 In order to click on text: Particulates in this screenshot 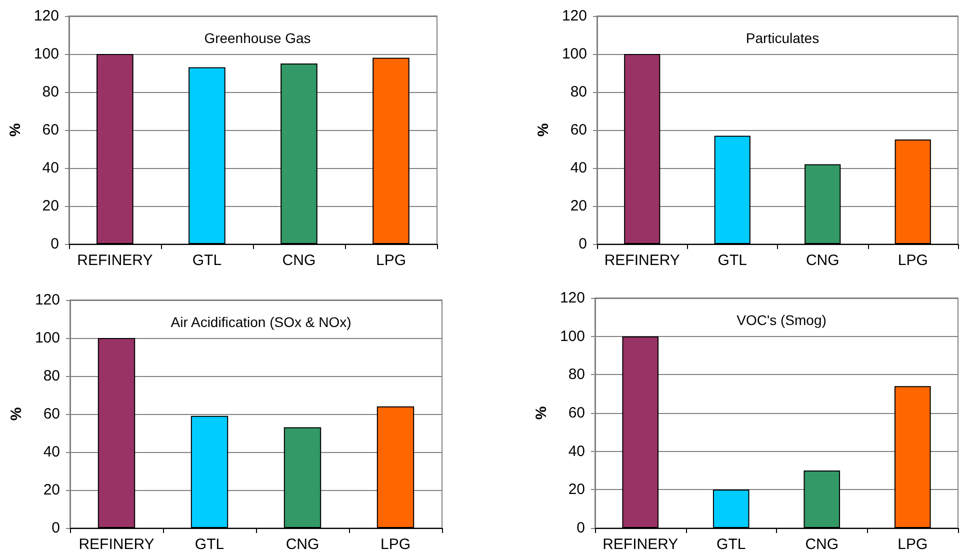, I will do `click(783, 38)`.